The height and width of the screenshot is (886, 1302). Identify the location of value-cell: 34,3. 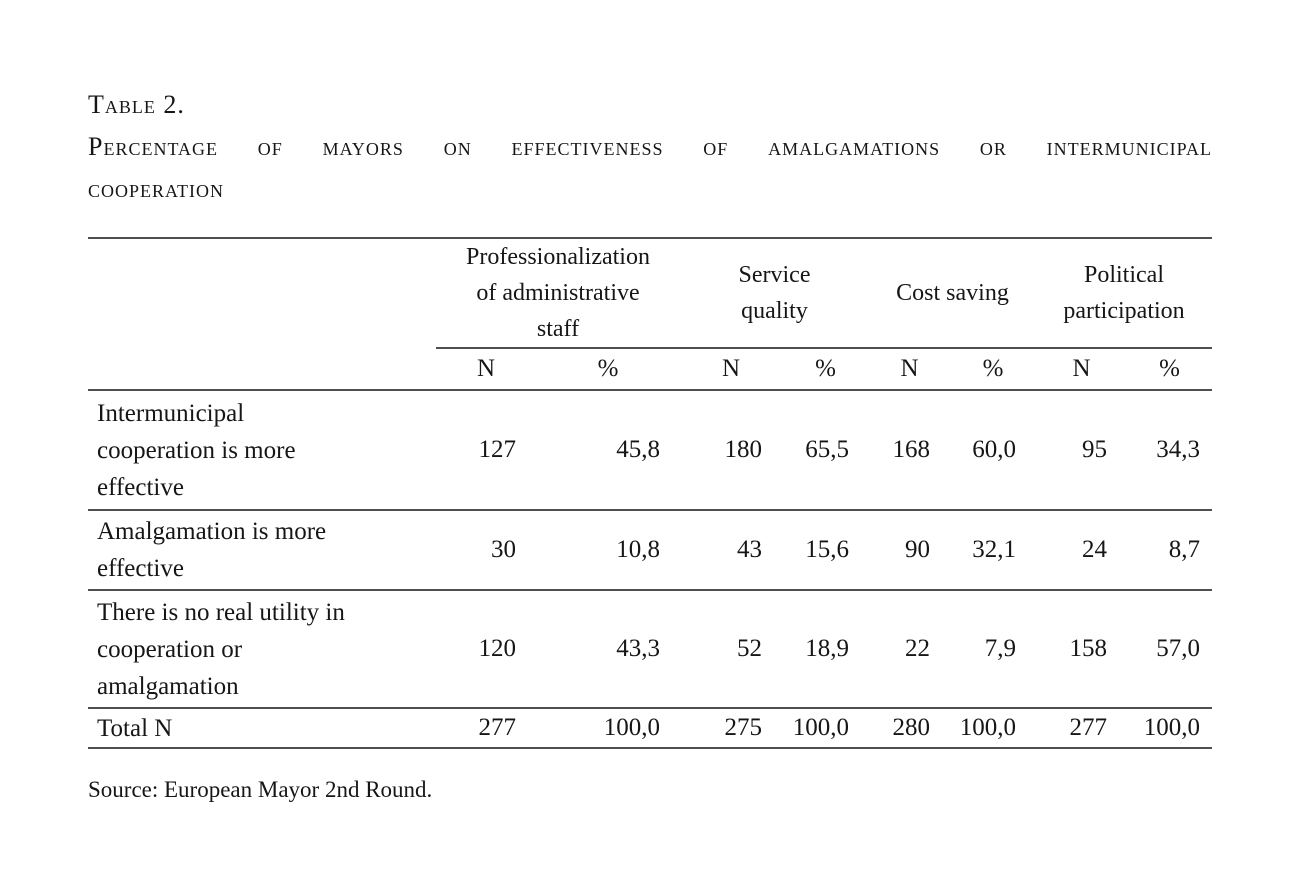
(1170, 450).